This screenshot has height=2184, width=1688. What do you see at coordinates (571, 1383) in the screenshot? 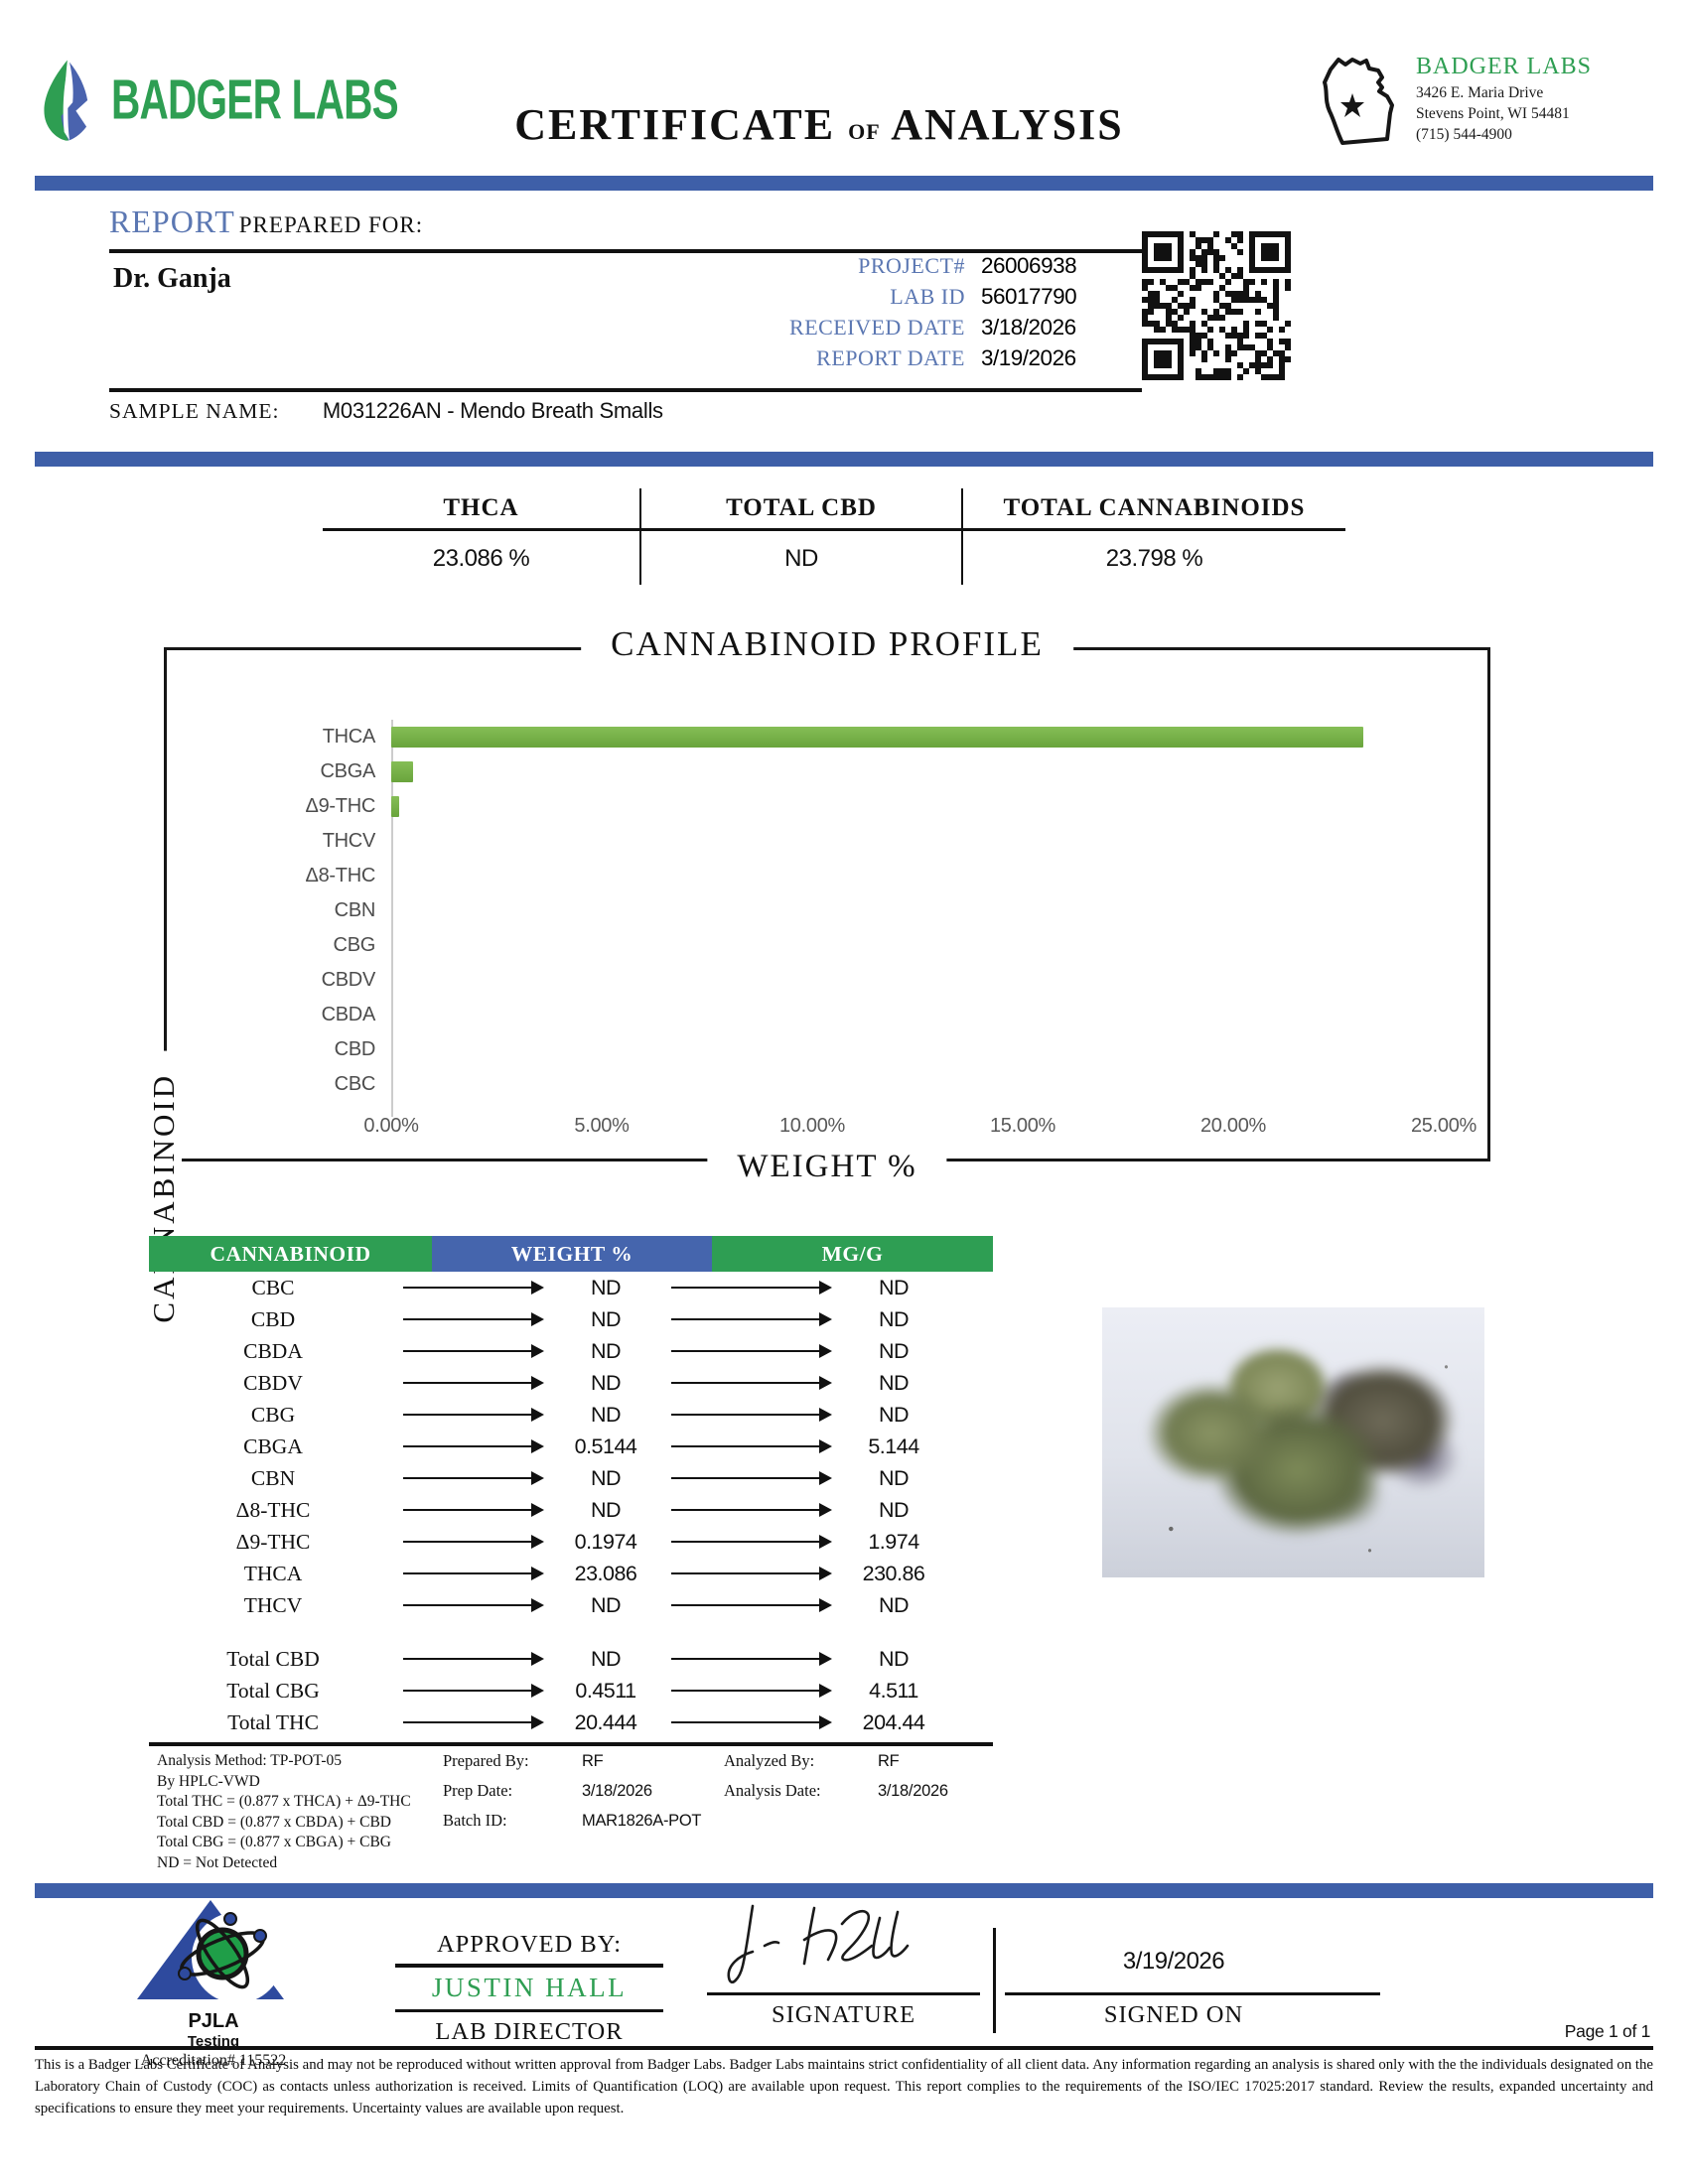
I see `table-row: CBDV ND ND` at bounding box center [571, 1383].